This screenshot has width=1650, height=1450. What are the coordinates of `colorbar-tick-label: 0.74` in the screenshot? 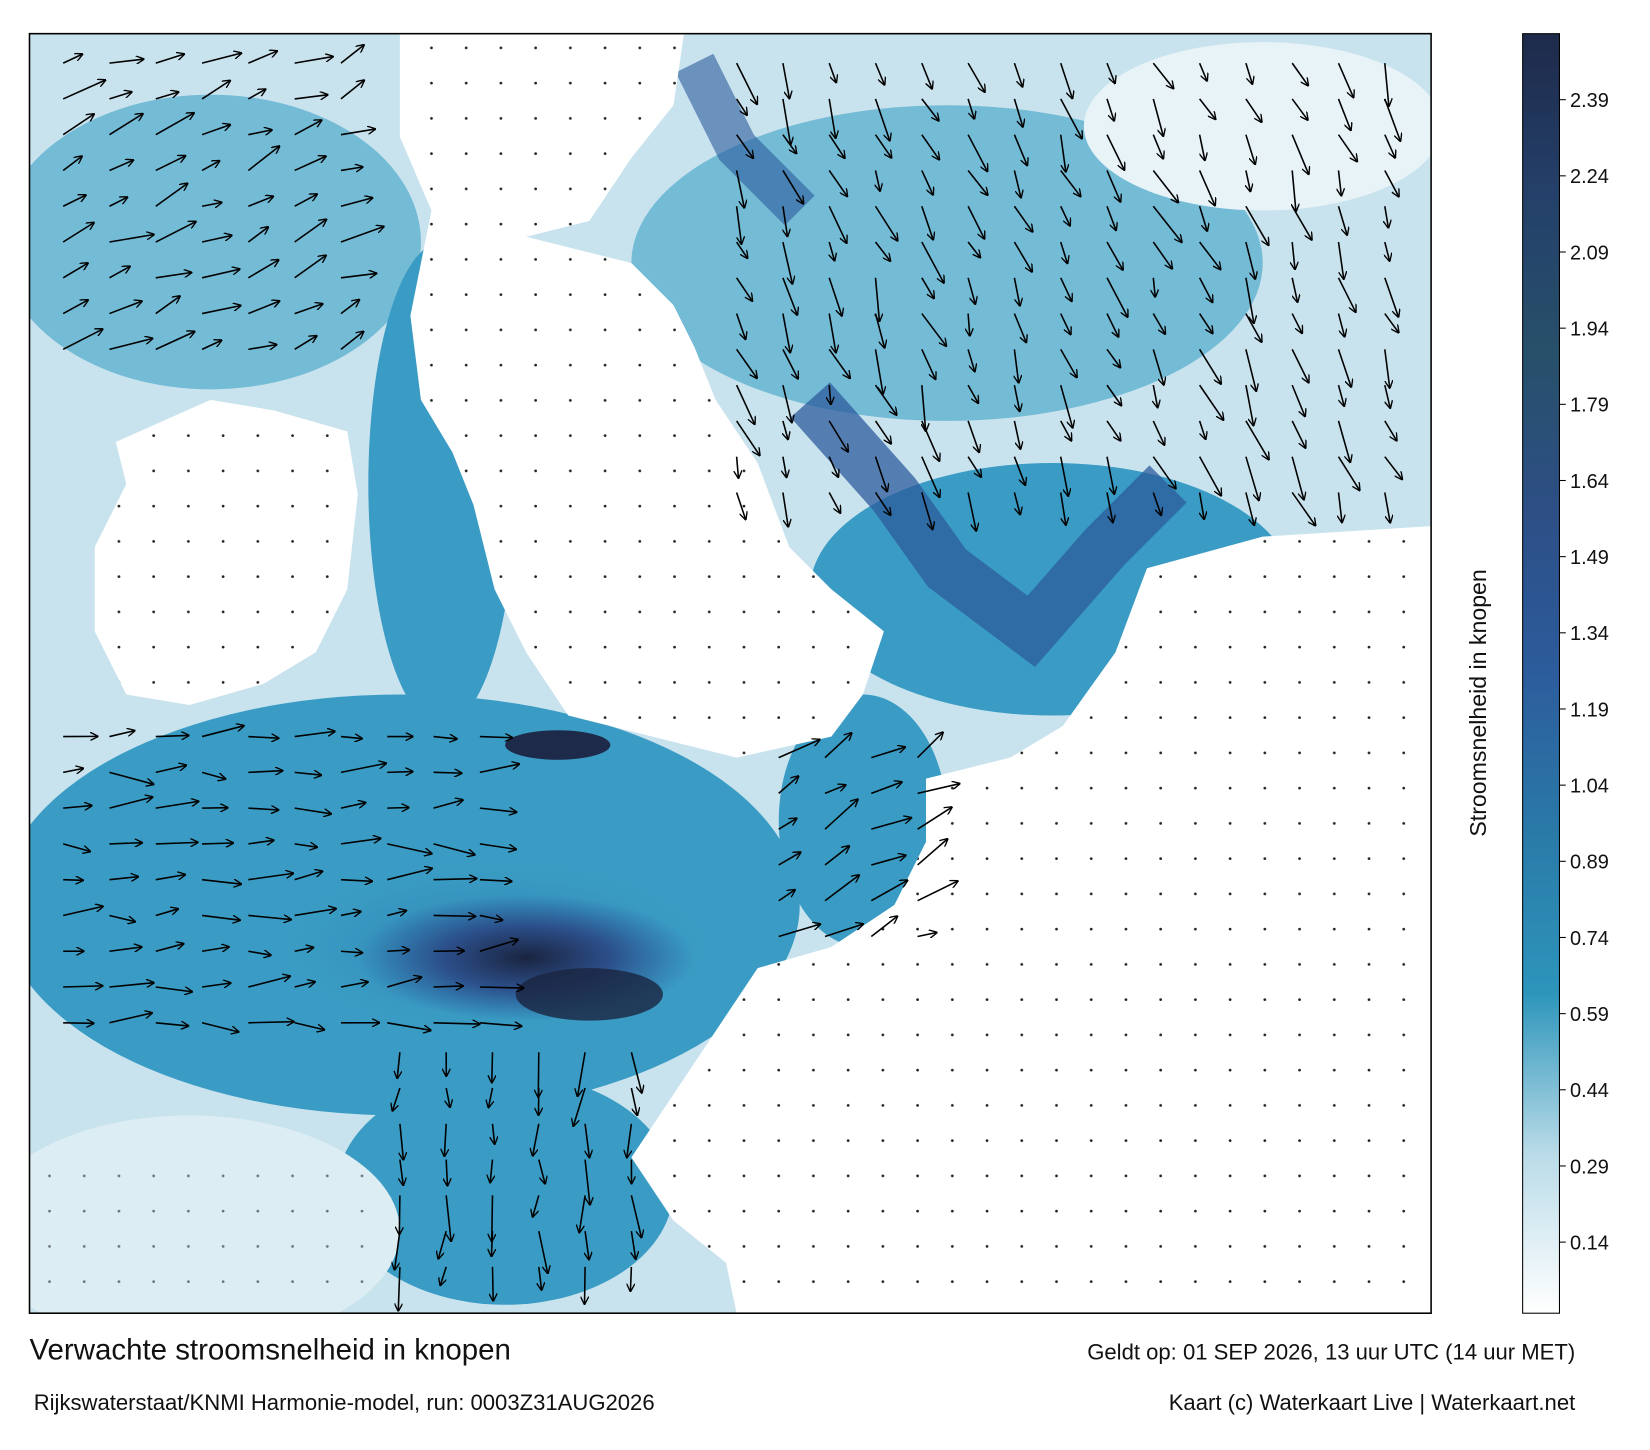 It's located at (1589, 939).